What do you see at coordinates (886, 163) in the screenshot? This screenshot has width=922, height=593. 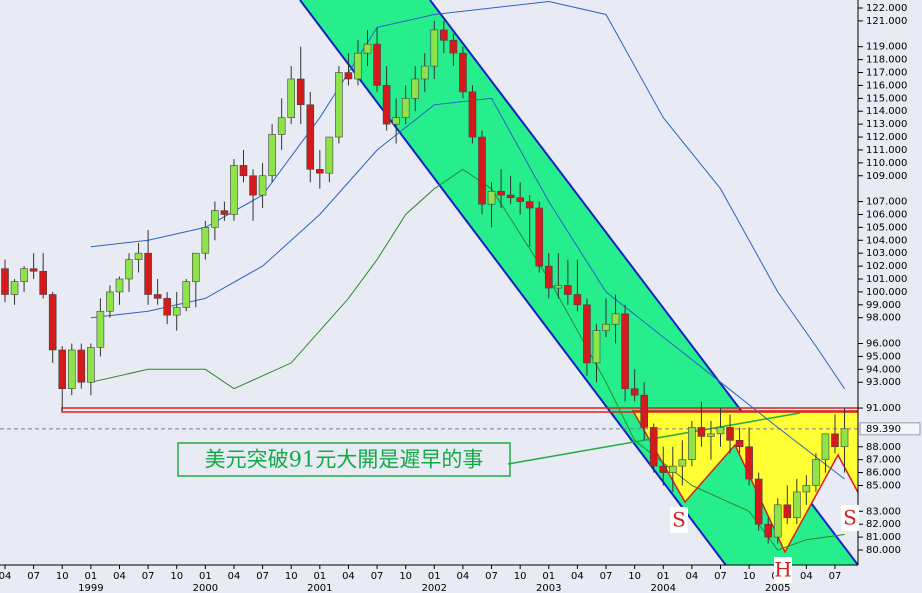 I see `y-tick-label: 110.000` at bounding box center [886, 163].